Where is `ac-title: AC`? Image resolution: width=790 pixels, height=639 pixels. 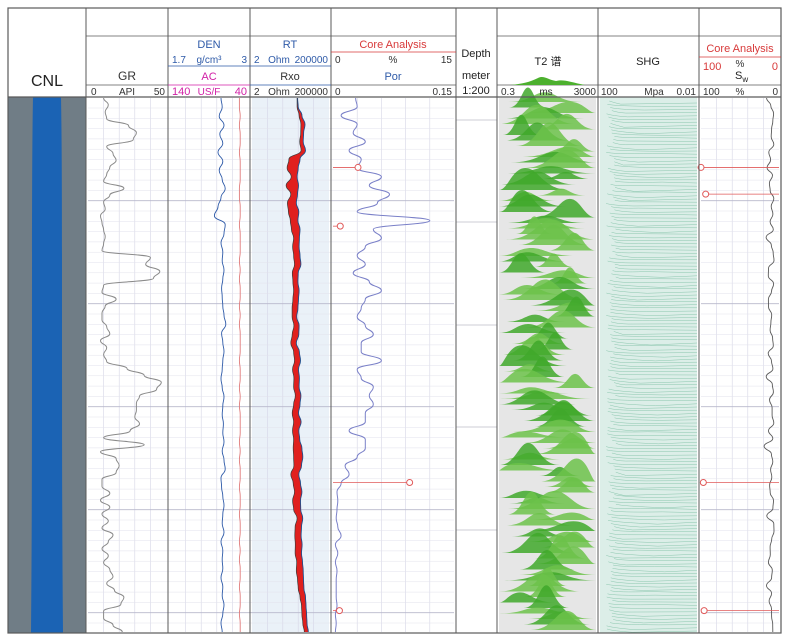 ac-title: AC is located at coordinates (208, 77).